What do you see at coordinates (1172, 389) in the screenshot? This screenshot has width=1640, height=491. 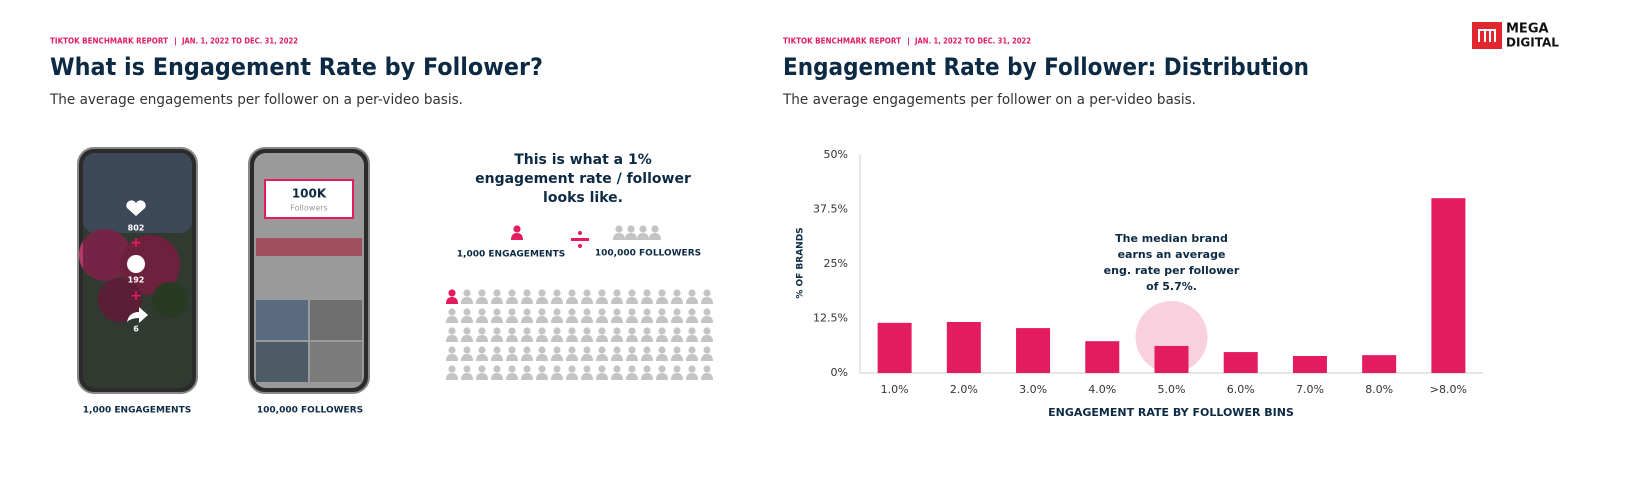 I see `x-tick-label: 5.0%` at bounding box center [1172, 389].